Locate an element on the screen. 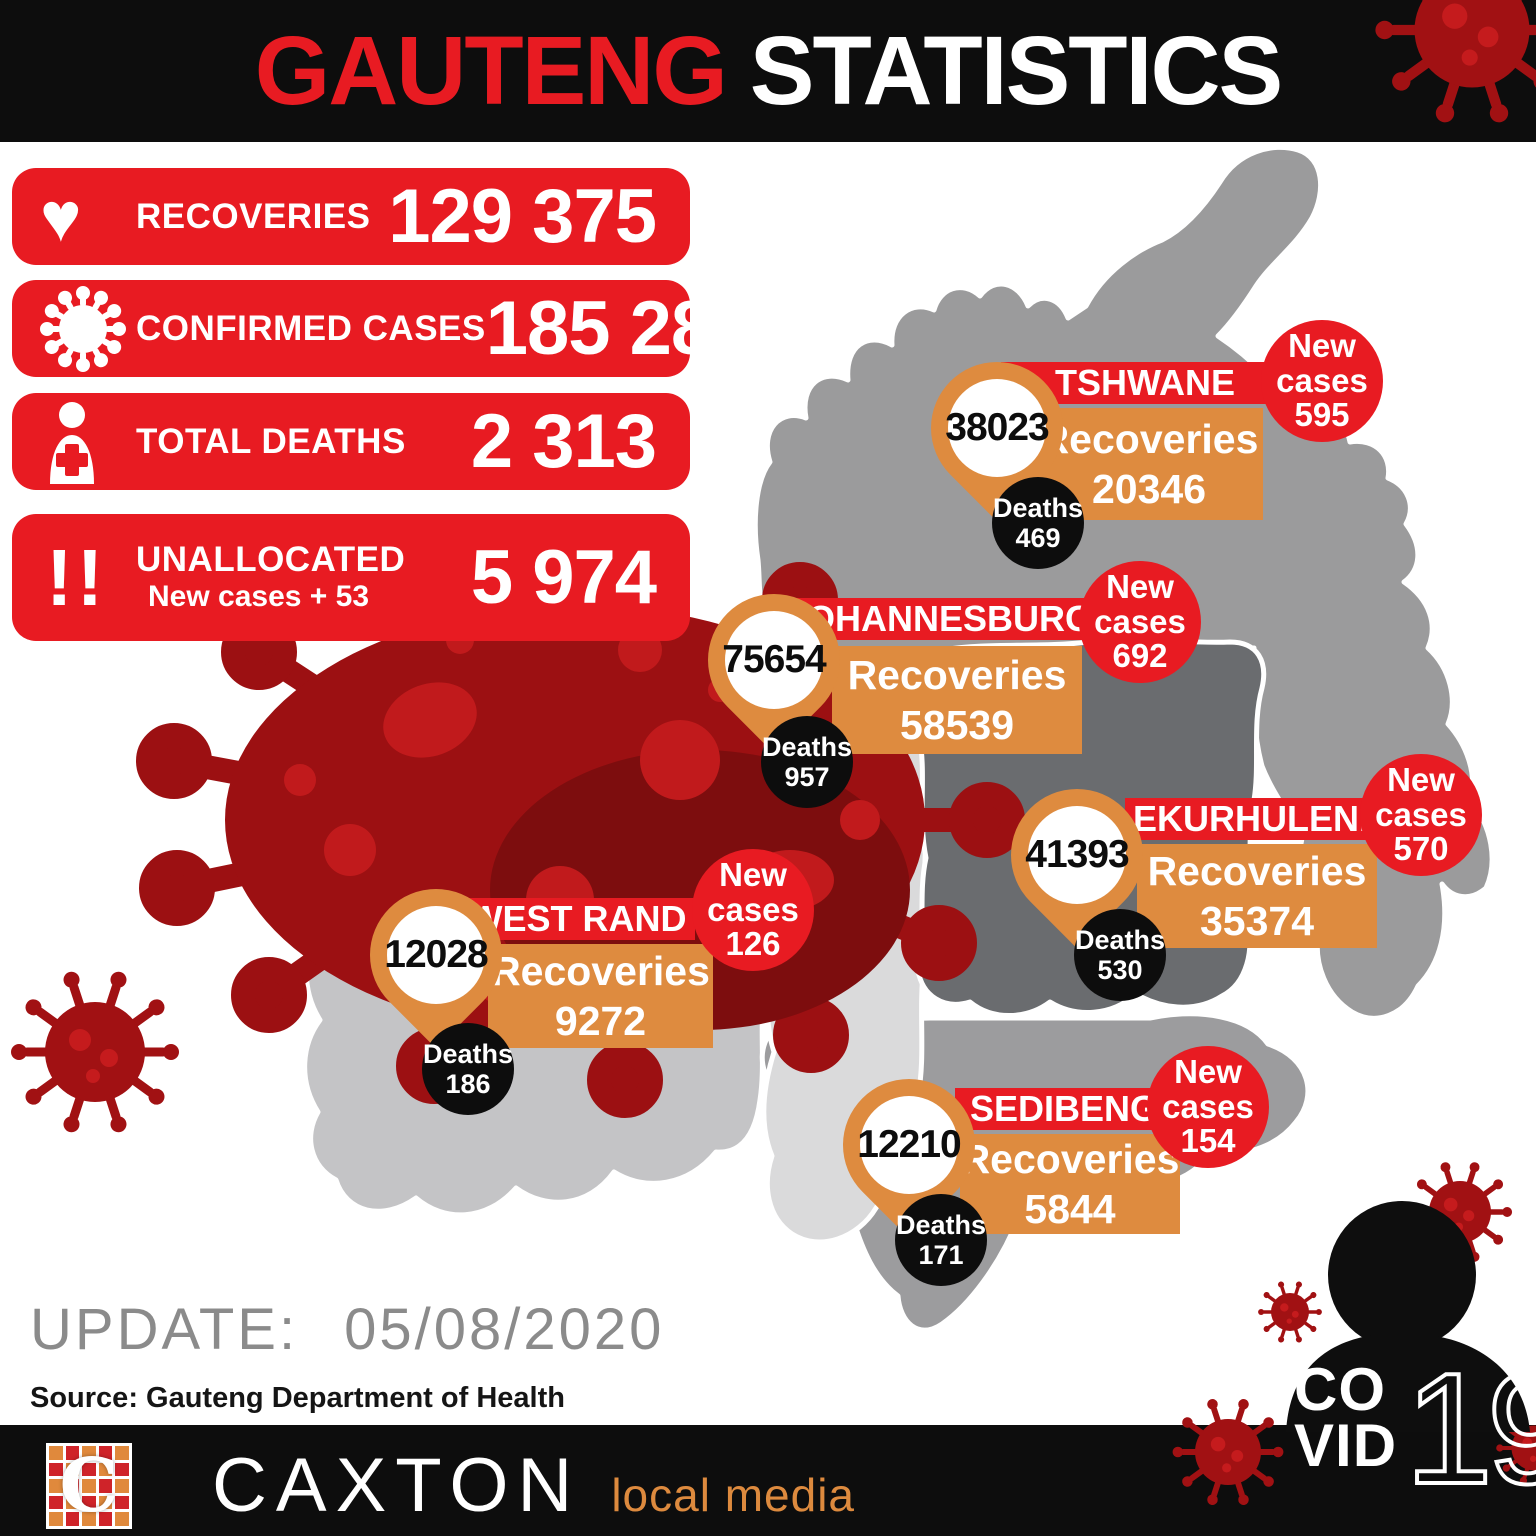 This screenshot has width=1536, height=1536. stat-bar-recoveries: ♥ RECOVERIES 129 375 is located at coordinates (351, 216).